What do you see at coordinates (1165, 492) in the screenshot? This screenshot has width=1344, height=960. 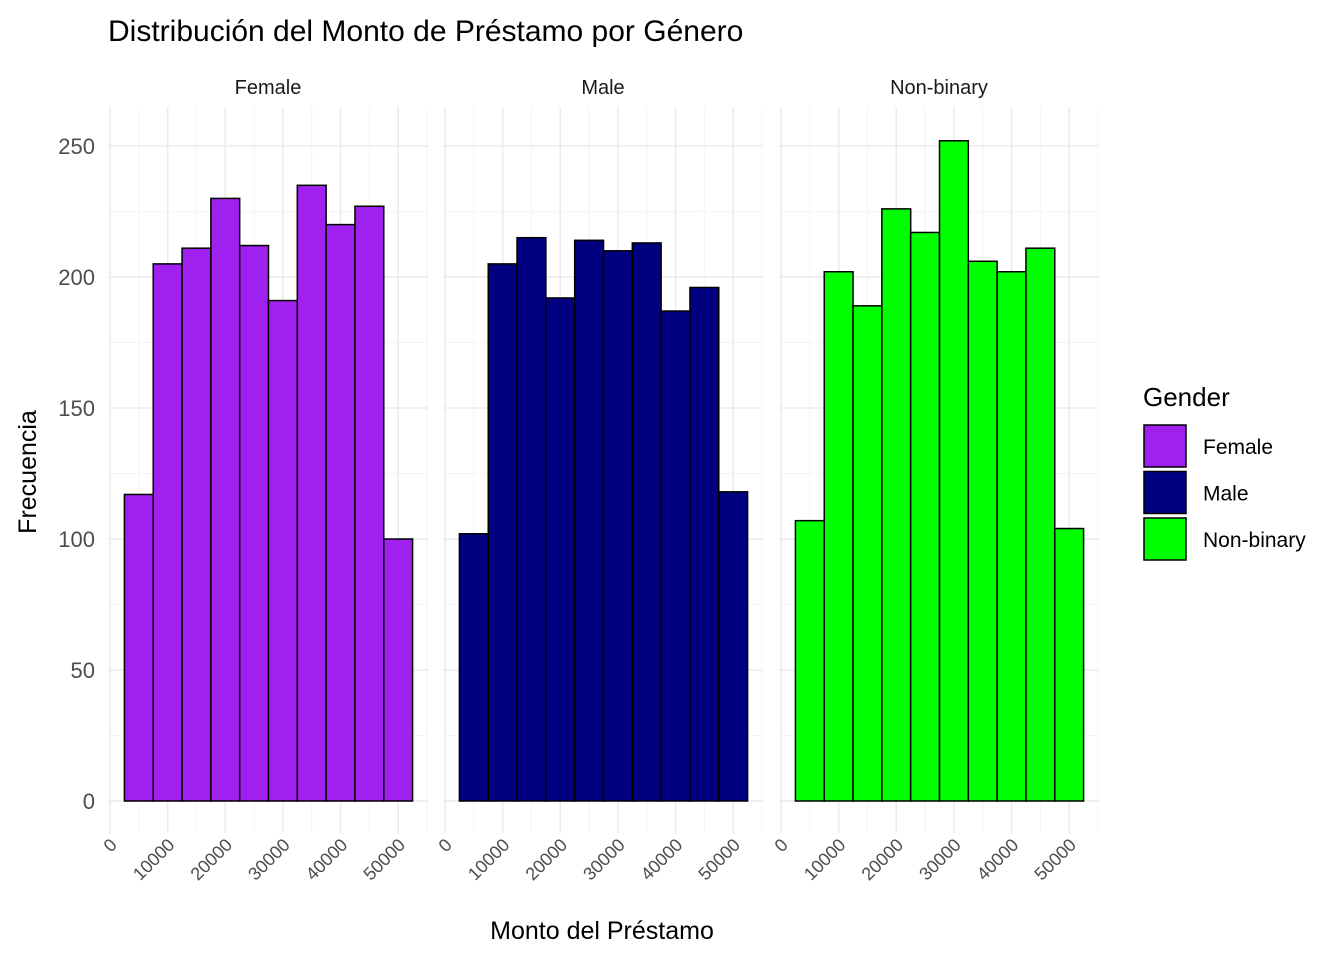 I see `legend-key-male` at bounding box center [1165, 492].